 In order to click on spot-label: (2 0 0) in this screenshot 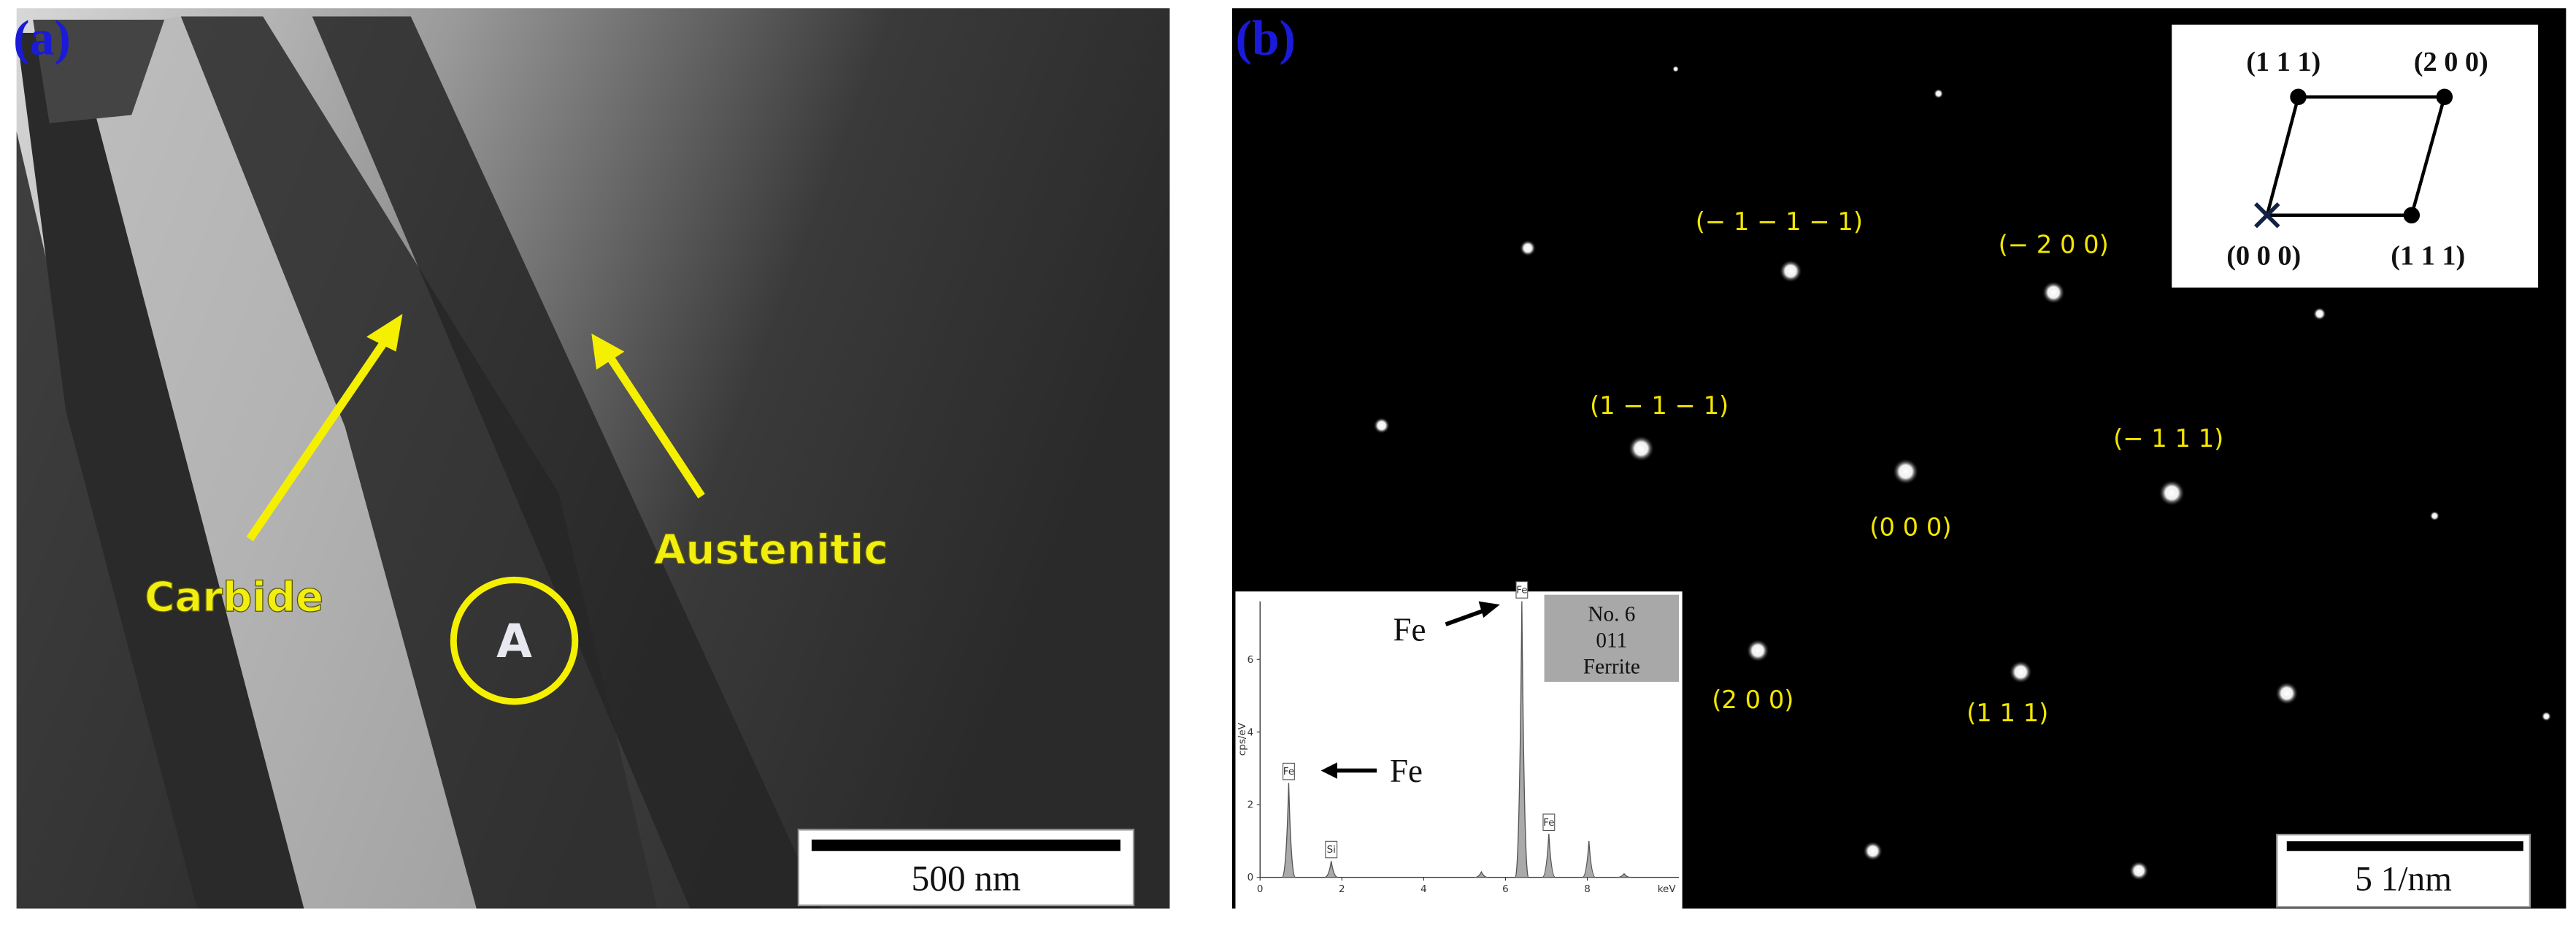, I will do `click(1752, 700)`.